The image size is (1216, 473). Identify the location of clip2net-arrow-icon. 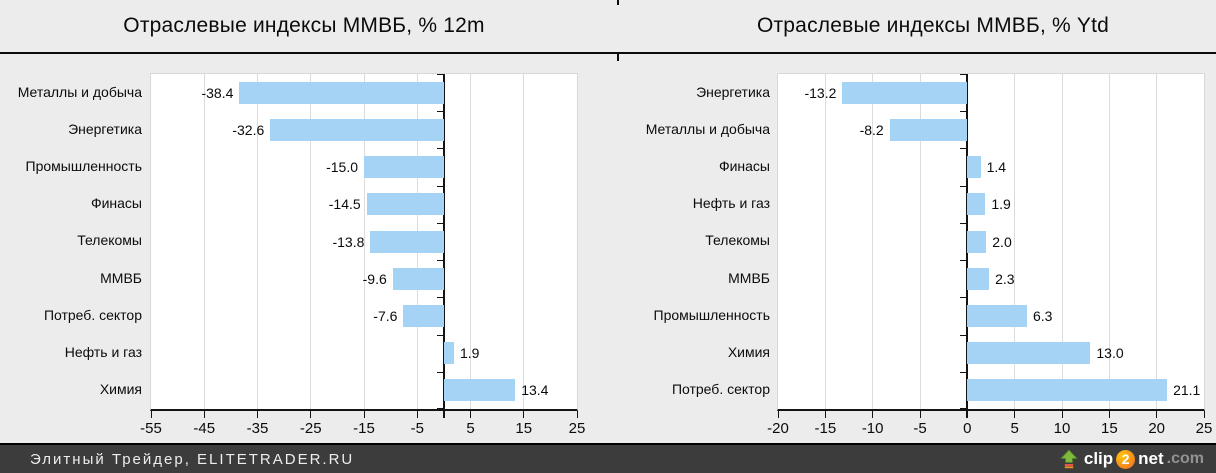
(1069, 459).